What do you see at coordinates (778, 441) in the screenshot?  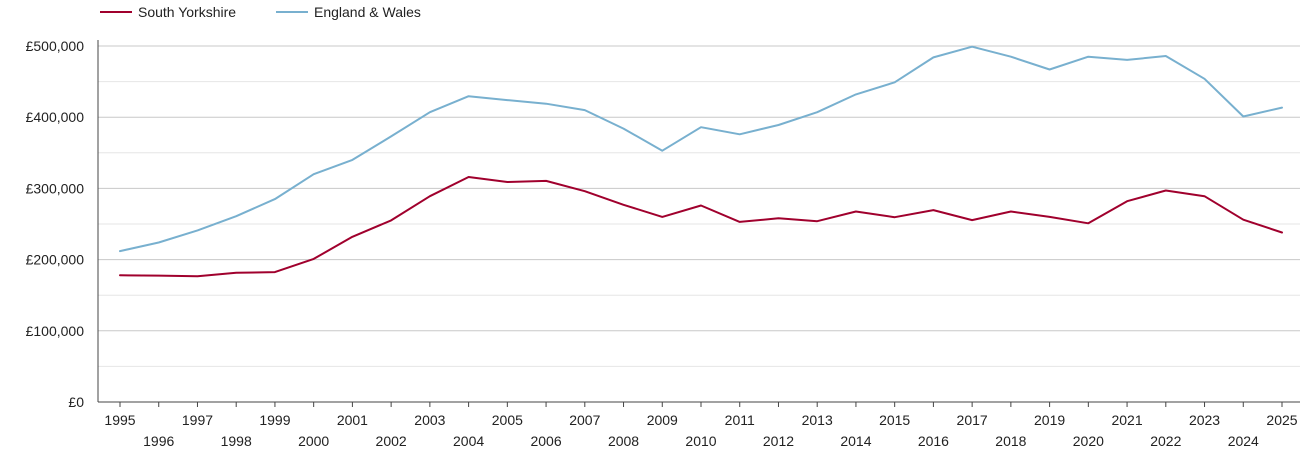 I see `x-tick-label: 2012` at bounding box center [778, 441].